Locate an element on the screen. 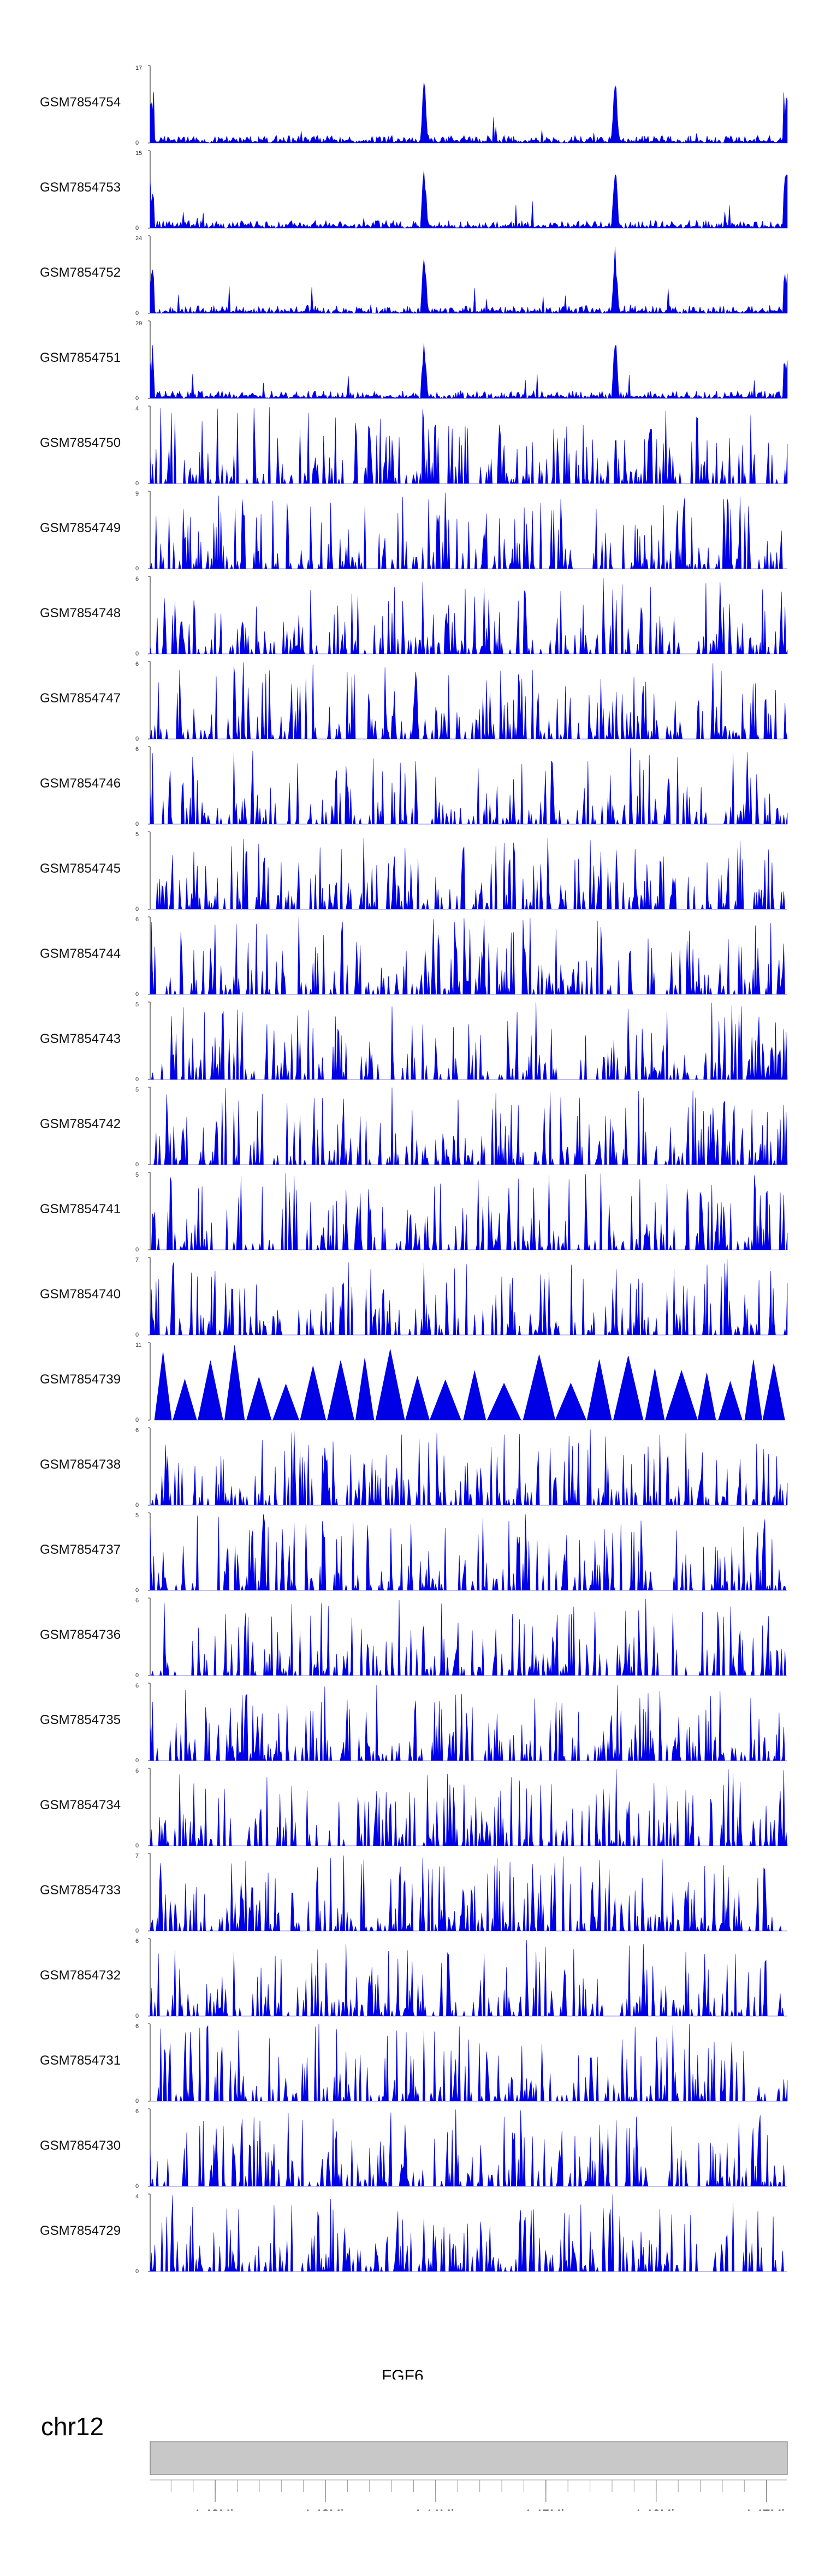  track-label: GSM7854733 is located at coordinates (80, 1890).